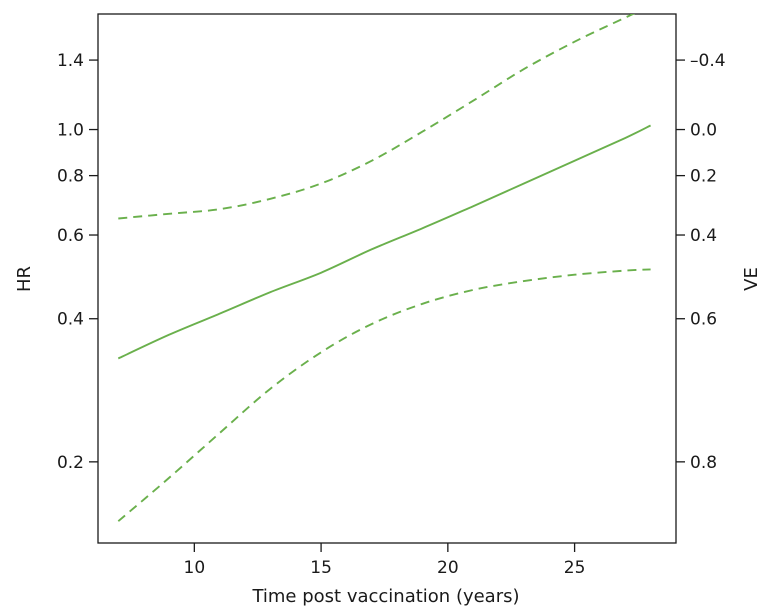 Image resolution: width=763 pixels, height=612 pixels. Describe the element at coordinates (70, 236) in the screenshot. I see `y-tick-label: 0.6` at that location.